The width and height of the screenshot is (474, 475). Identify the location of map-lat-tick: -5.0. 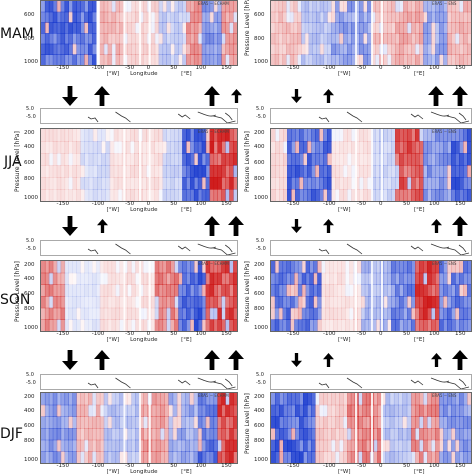
(31, 383).